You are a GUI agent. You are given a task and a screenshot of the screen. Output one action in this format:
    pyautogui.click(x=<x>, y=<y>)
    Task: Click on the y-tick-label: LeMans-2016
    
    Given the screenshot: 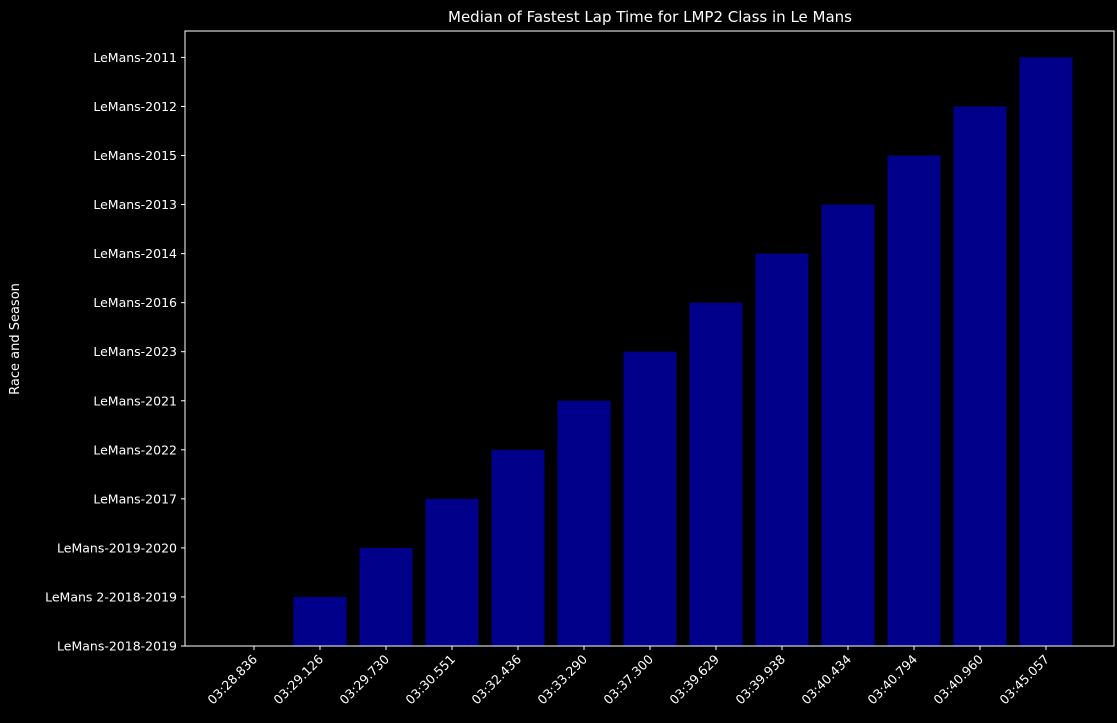 What is the action you would take?
    pyautogui.click(x=135, y=302)
    